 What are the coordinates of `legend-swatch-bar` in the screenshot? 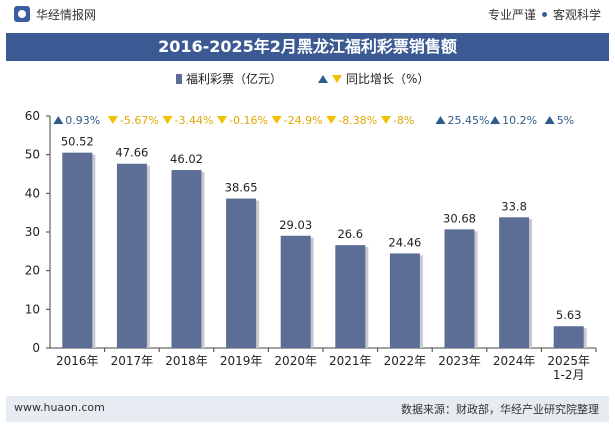 It's located at (179, 79).